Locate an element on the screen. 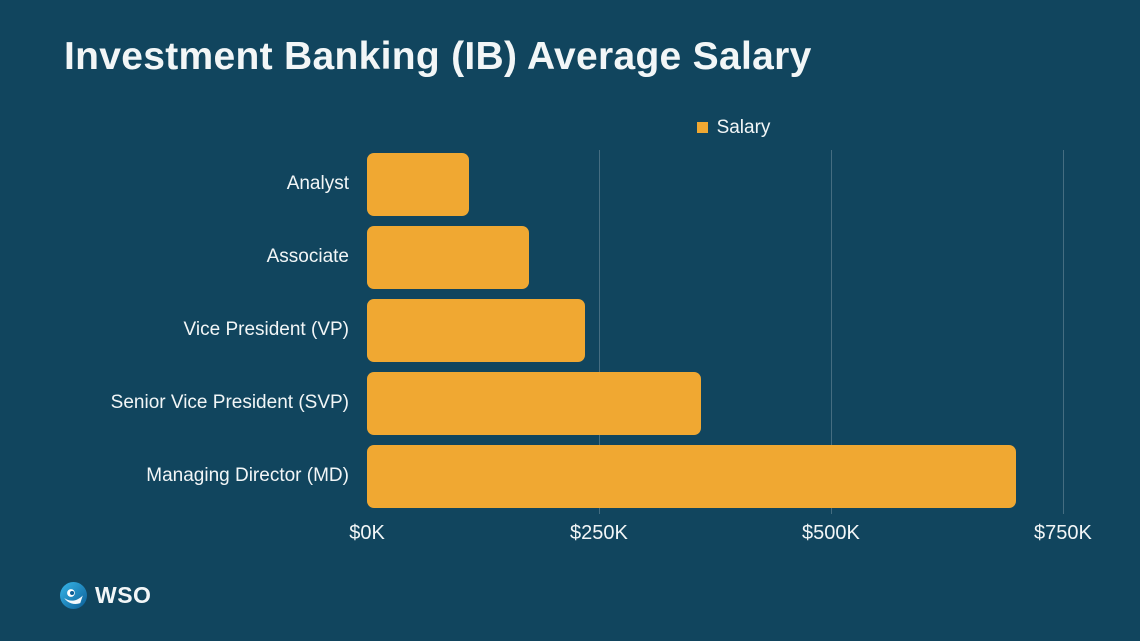 The height and width of the screenshot is (641, 1140). category-label: Analyst is located at coordinates (317, 184).